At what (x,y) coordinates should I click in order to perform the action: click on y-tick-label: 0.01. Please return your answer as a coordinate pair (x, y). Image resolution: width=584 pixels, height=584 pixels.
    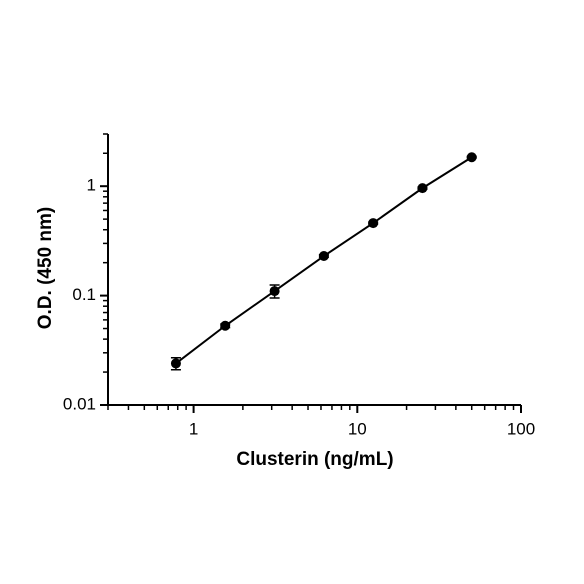
    Looking at the image, I should click on (79, 403).